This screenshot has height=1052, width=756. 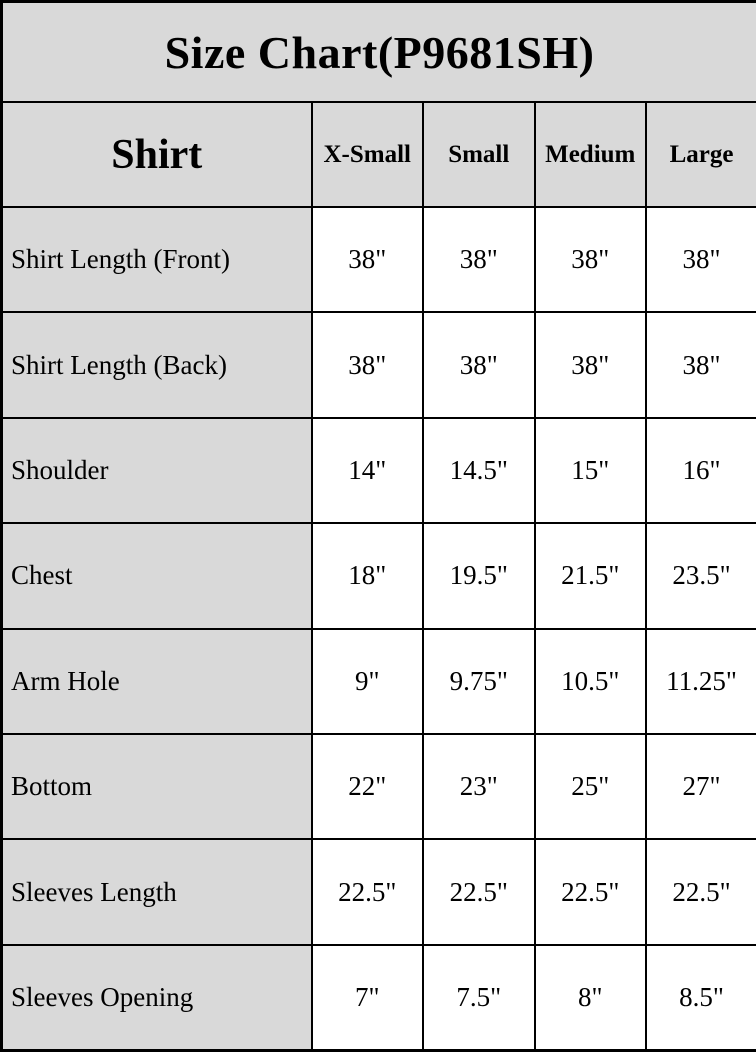 I want to click on table-row-arm-hole: Arm Hole 9" 9.75" 10.5" 11.25", so click(x=378, y=681).